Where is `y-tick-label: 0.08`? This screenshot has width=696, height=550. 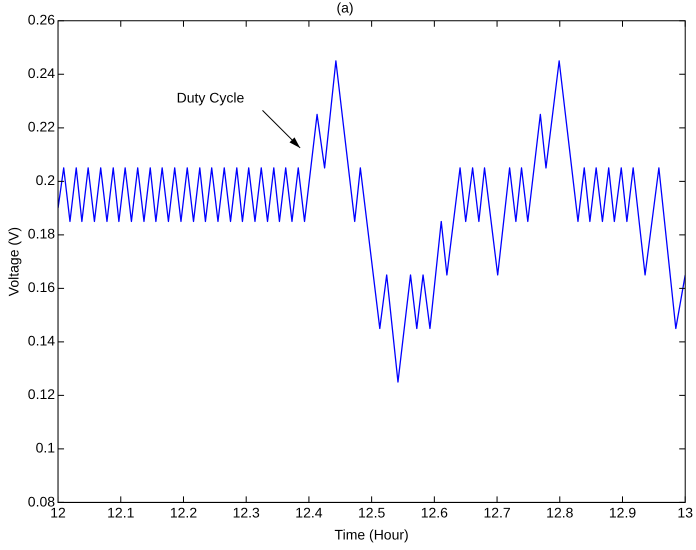
y-tick-label: 0.08 is located at coordinates (42, 501).